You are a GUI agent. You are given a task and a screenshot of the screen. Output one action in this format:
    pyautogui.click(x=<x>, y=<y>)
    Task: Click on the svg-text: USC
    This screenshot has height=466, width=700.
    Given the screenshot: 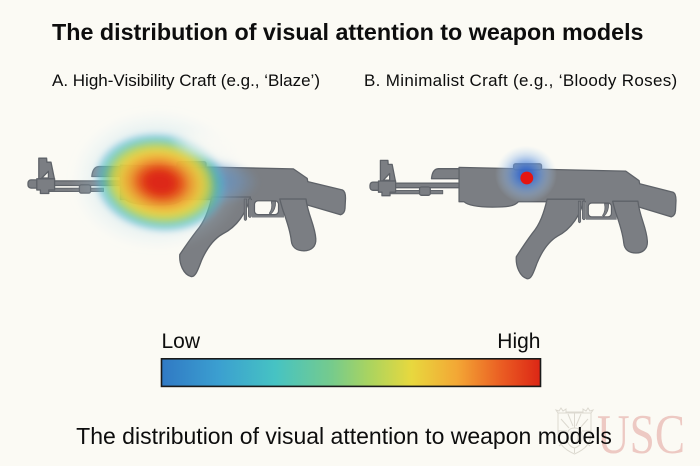 What is the action you would take?
    pyautogui.click(x=641, y=435)
    